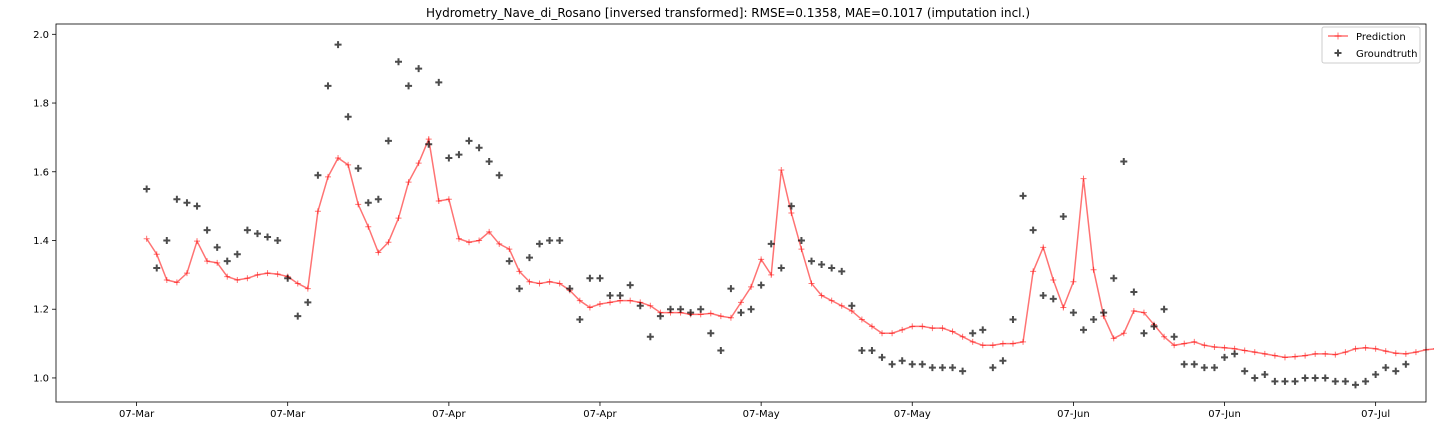 The height and width of the screenshot is (426, 1434). What do you see at coordinates (288, 414) in the screenshot?
I see `x-tick-label: 07-Mar` at bounding box center [288, 414].